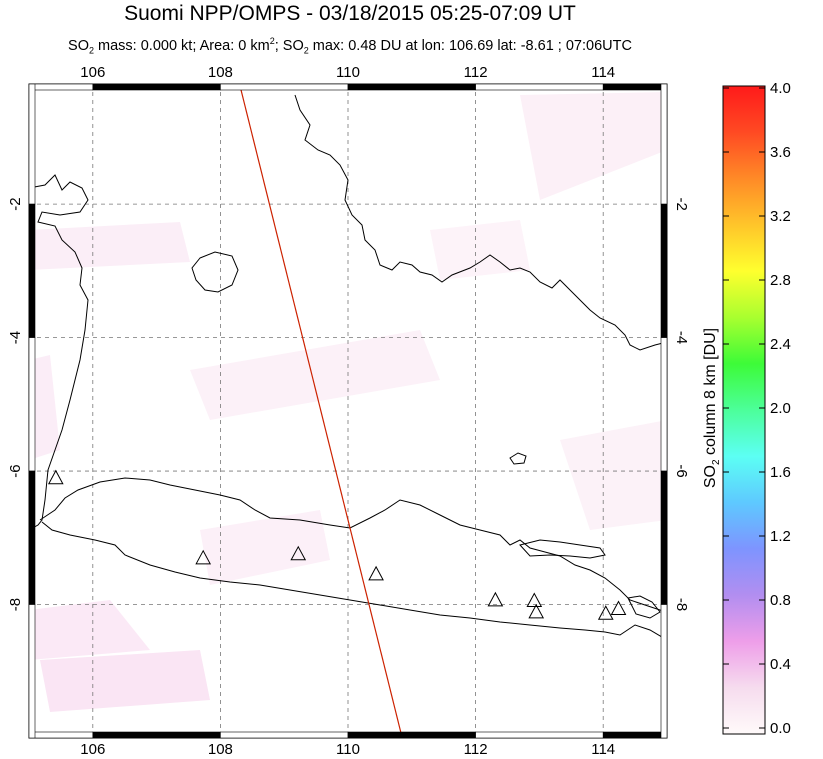 Image resolution: width=823 pixels, height=759 pixels. I want to click on coastline-java, so click(353, 545).